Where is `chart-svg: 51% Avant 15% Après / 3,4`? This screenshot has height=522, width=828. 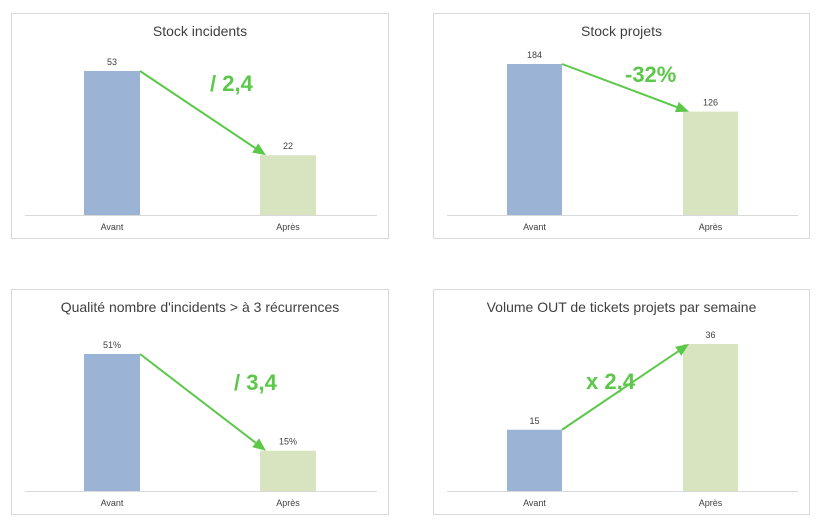 chart-svg: 51% Avant 15% Après / 3,4 is located at coordinates (201, 424).